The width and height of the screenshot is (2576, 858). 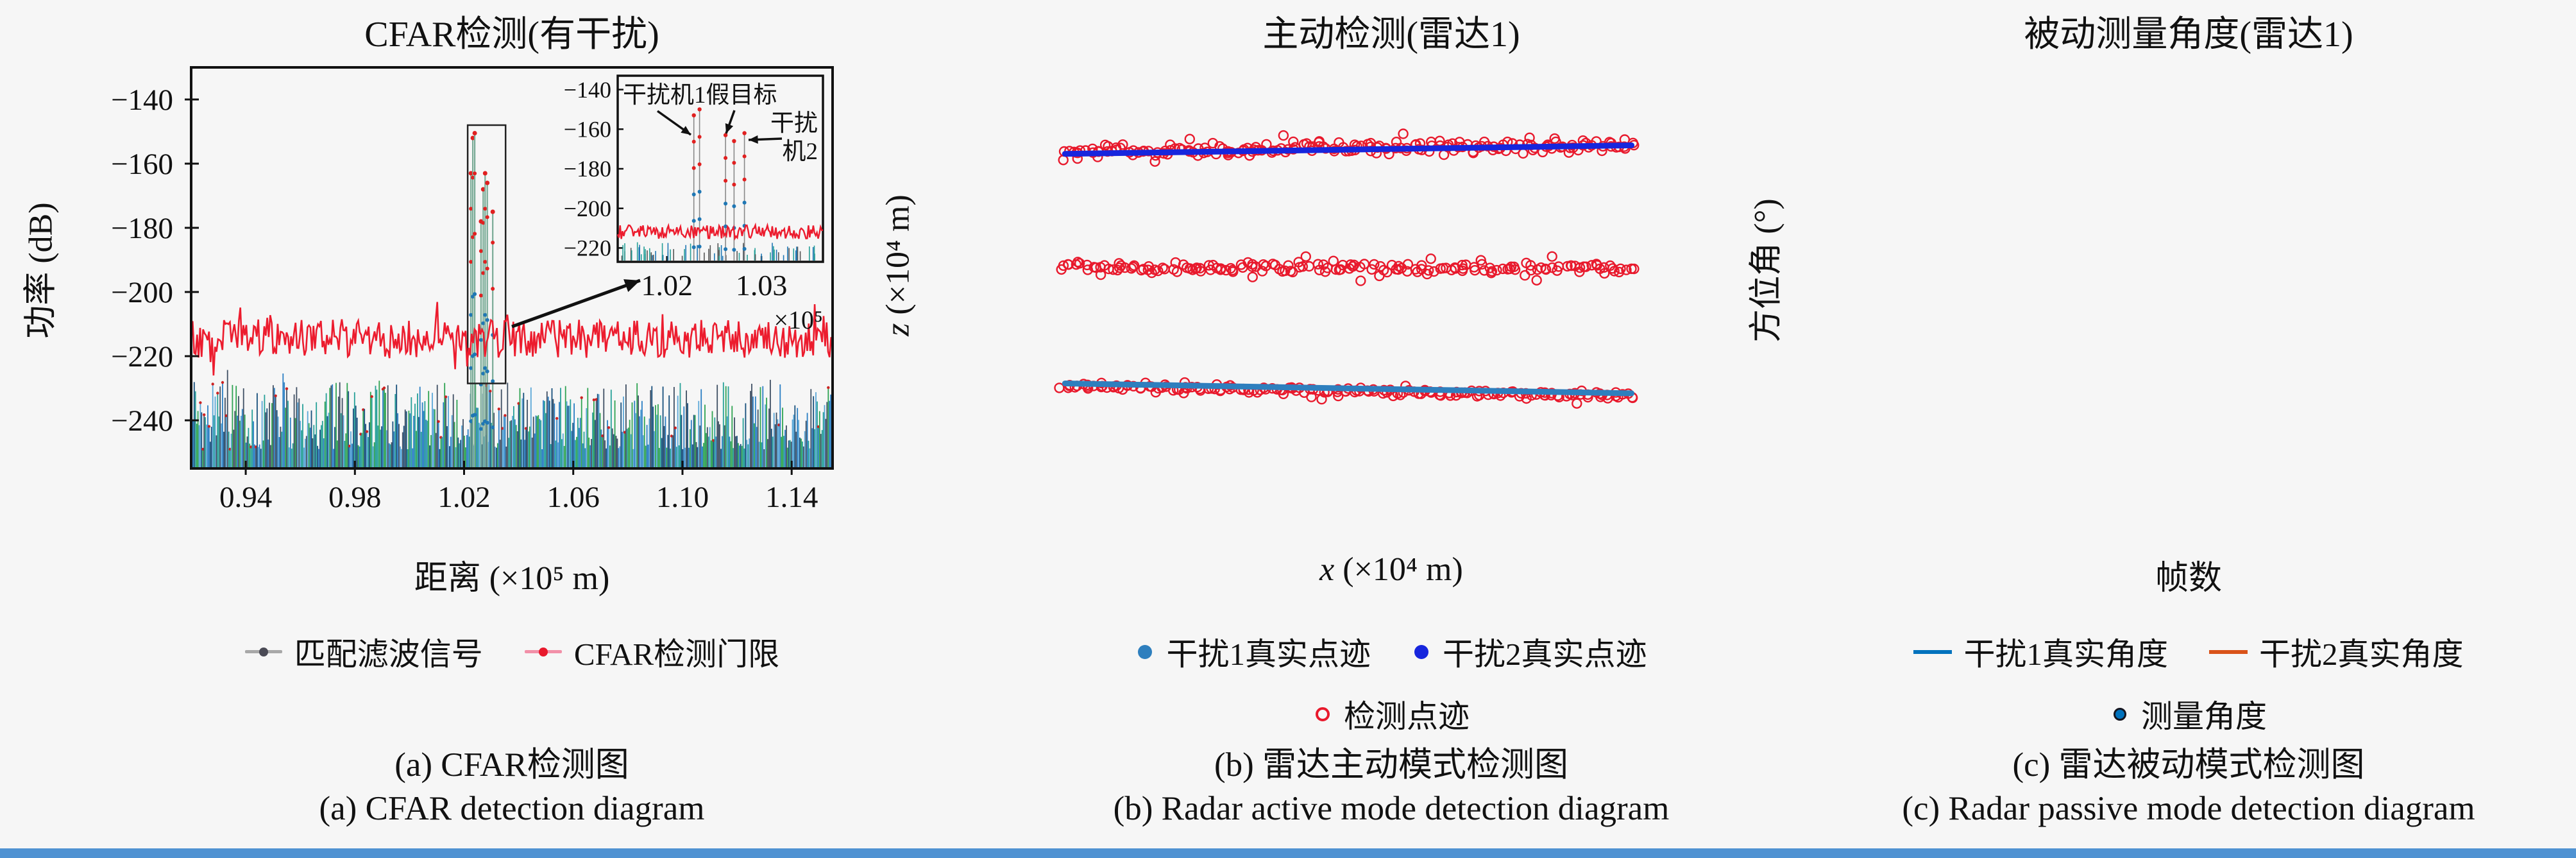 What do you see at coordinates (511, 35) in the screenshot?
I see `chart-a-title: CFAR检测(有干扰)` at bounding box center [511, 35].